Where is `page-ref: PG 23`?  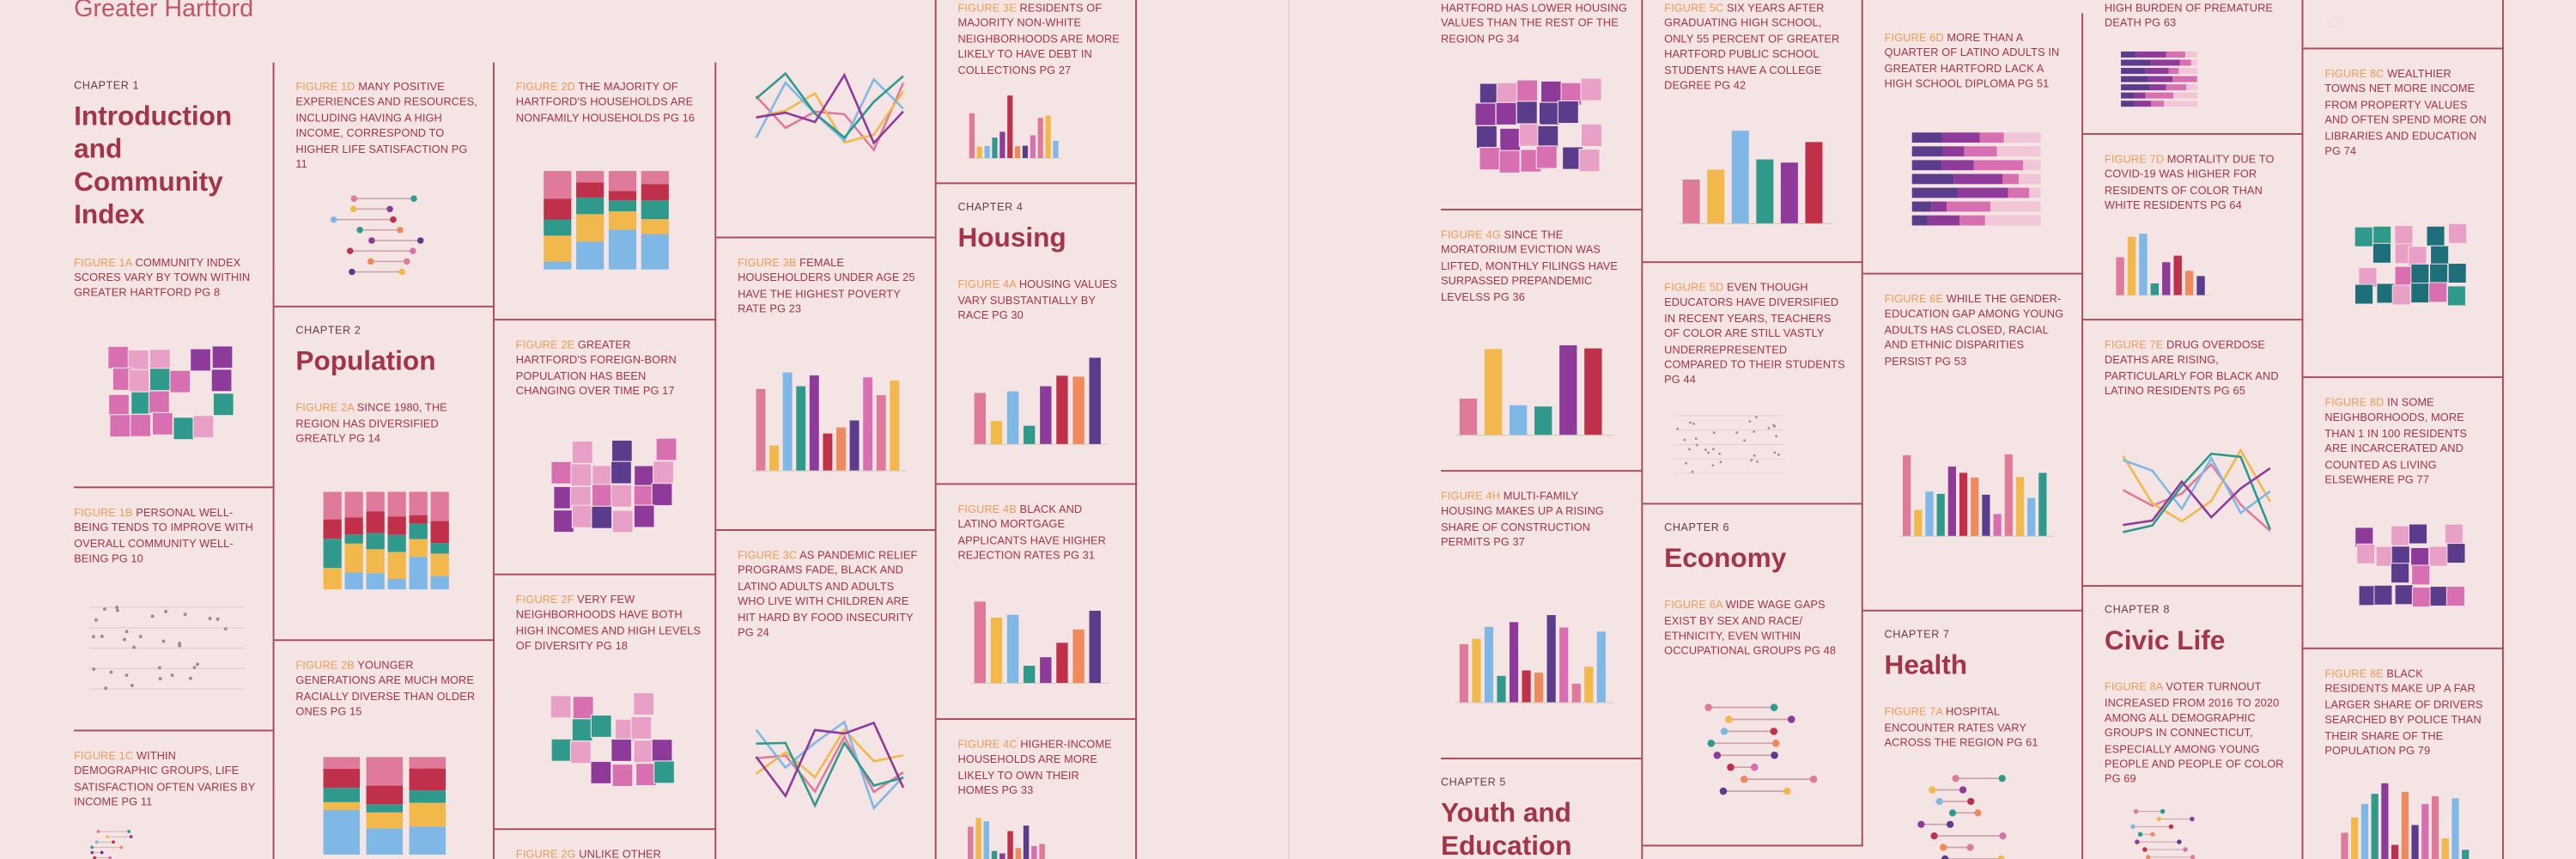
page-ref: PG 23 is located at coordinates (786, 310).